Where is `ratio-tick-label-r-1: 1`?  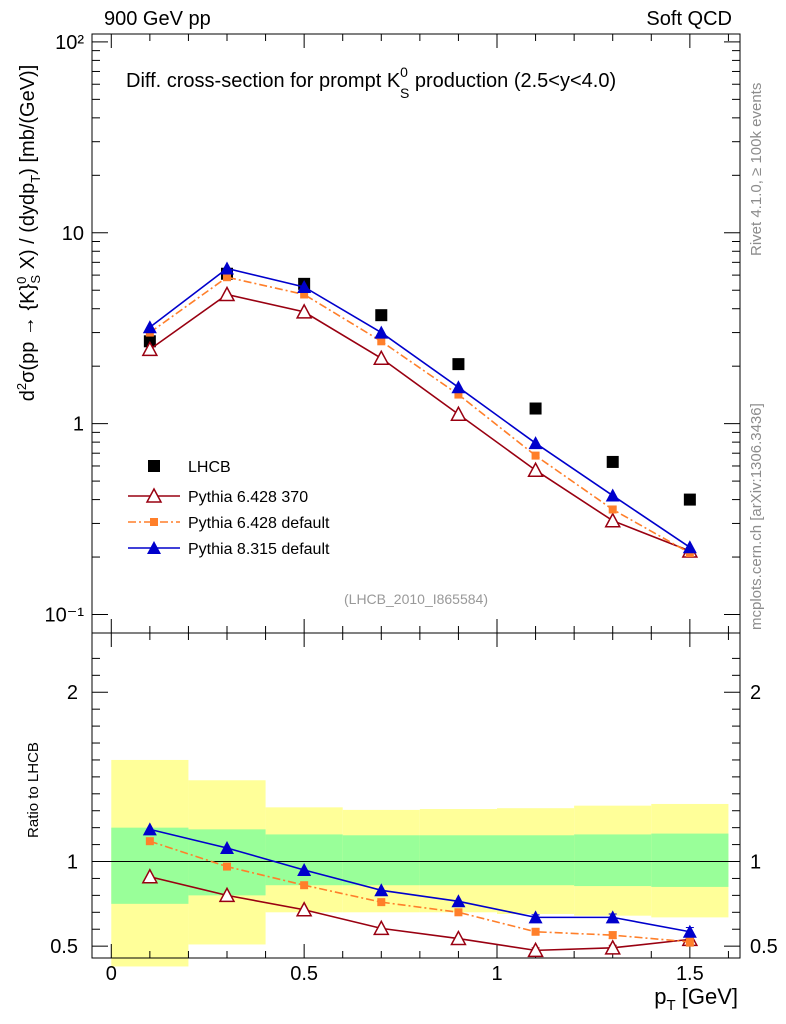 ratio-tick-label-r-1: 1 is located at coordinates (755, 863).